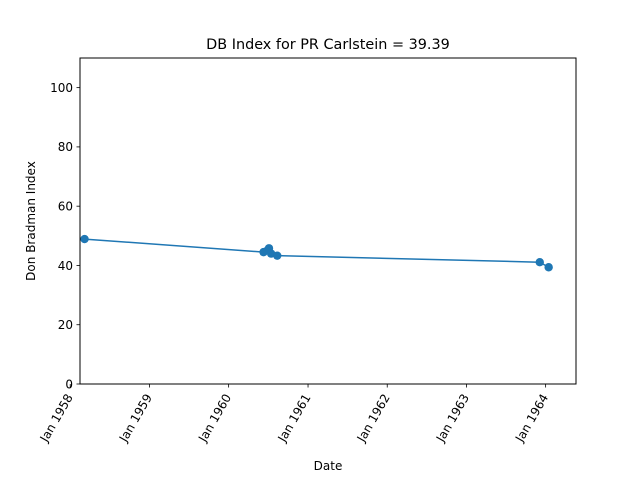  What do you see at coordinates (373, 419) in the screenshot?
I see `x-tick-label: Jan 1962` at bounding box center [373, 419].